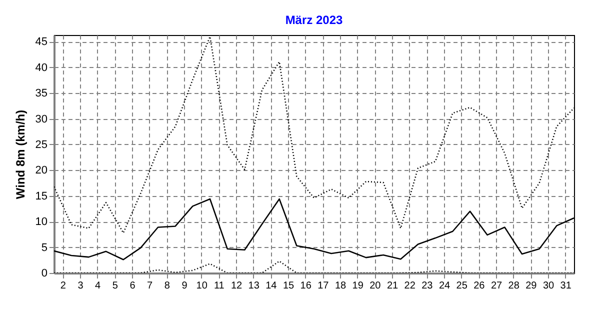 The height and width of the screenshot is (321, 592). Describe the element at coordinates (324, 286) in the screenshot. I see `x-tick-label: 17` at that location.